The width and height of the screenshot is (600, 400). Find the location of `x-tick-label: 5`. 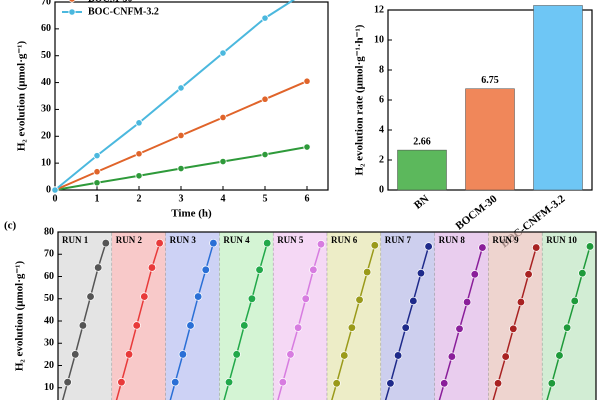

x-tick-label: 5 is located at coordinates (265, 198).